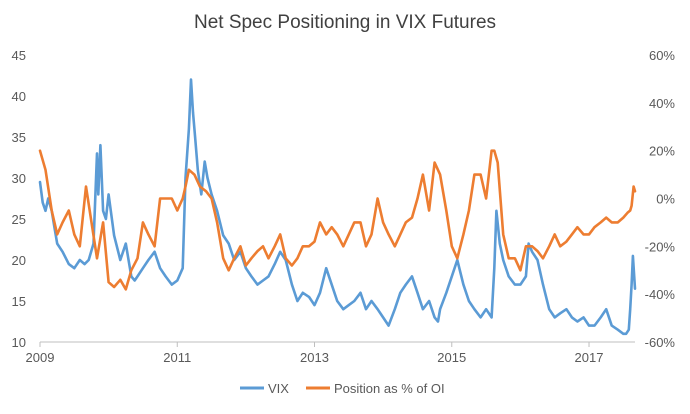 This screenshot has height=414, width=690. I want to click on y-right-tick-label: 40%, so click(662, 103).